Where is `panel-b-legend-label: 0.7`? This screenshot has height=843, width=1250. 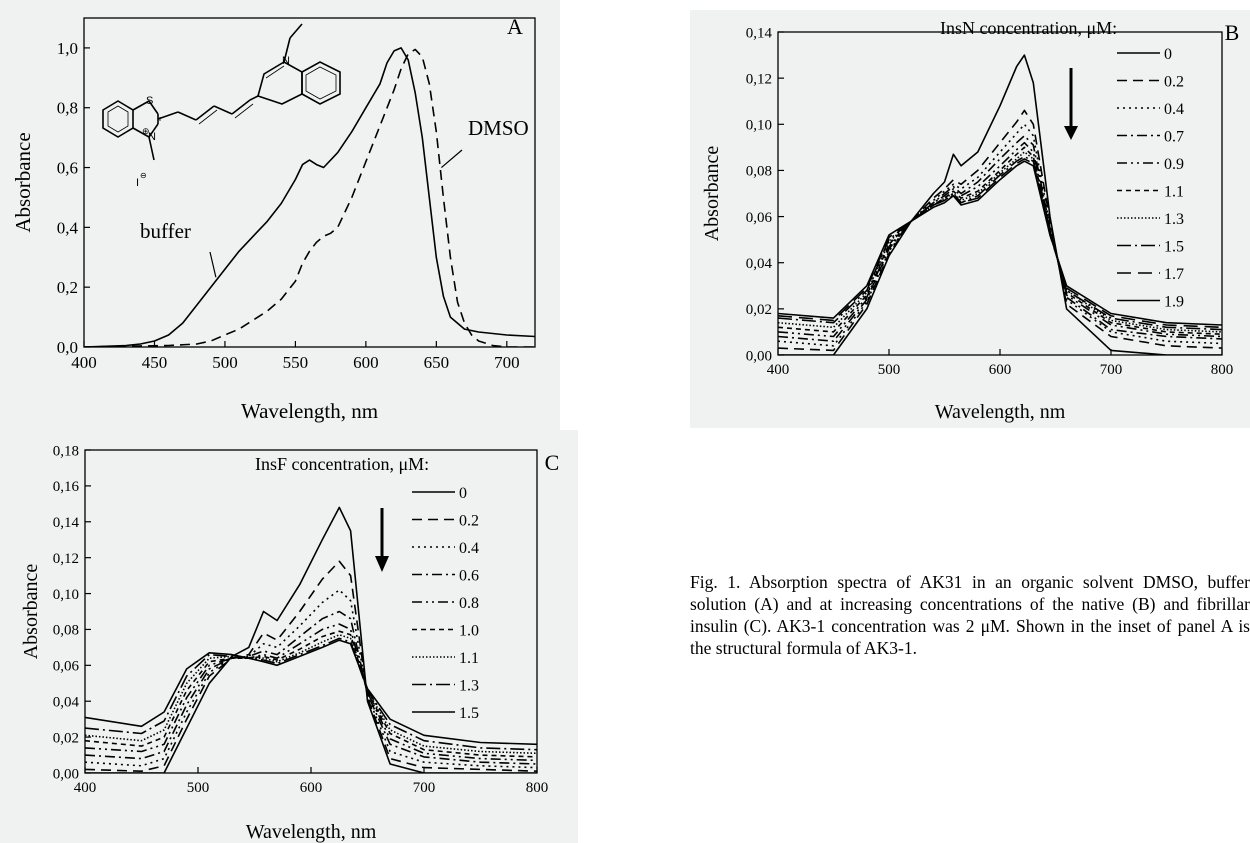 panel-b-legend-label: 0.7 is located at coordinates (1174, 137).